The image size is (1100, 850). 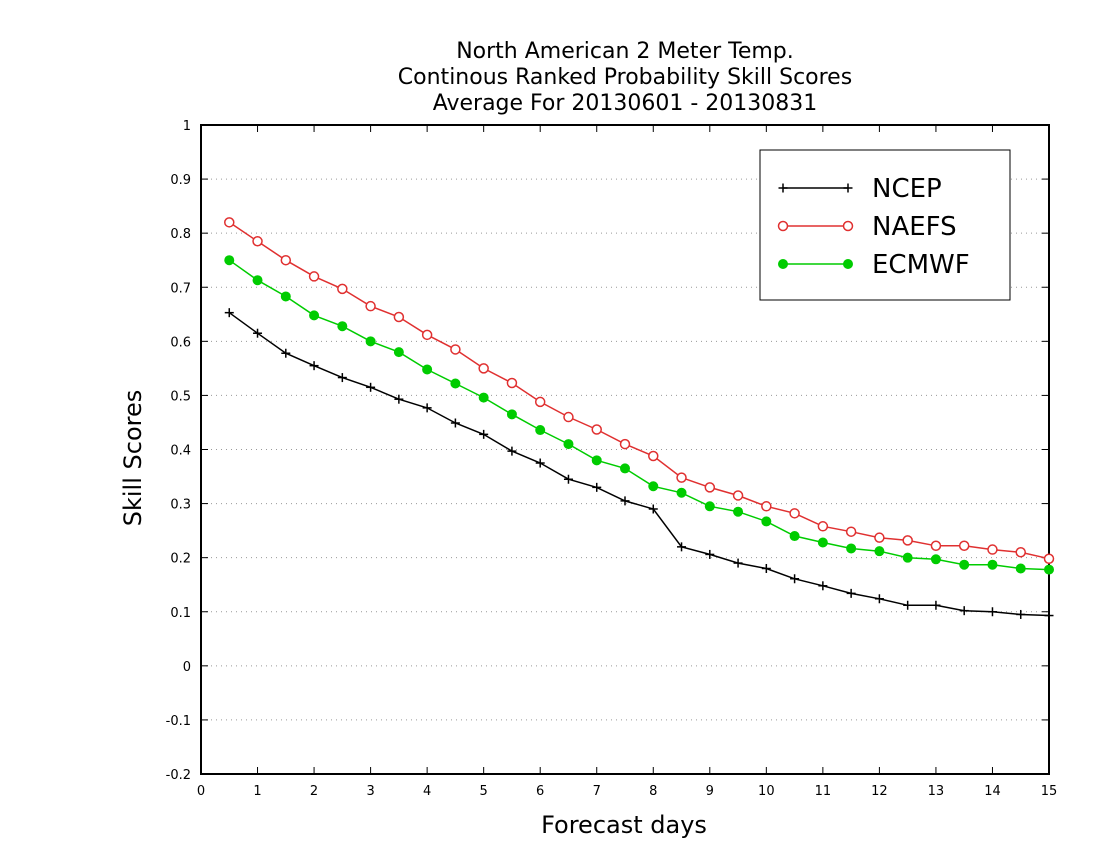 What do you see at coordinates (180, 505) in the screenshot?
I see `y-tick-label: 0.3` at bounding box center [180, 505].